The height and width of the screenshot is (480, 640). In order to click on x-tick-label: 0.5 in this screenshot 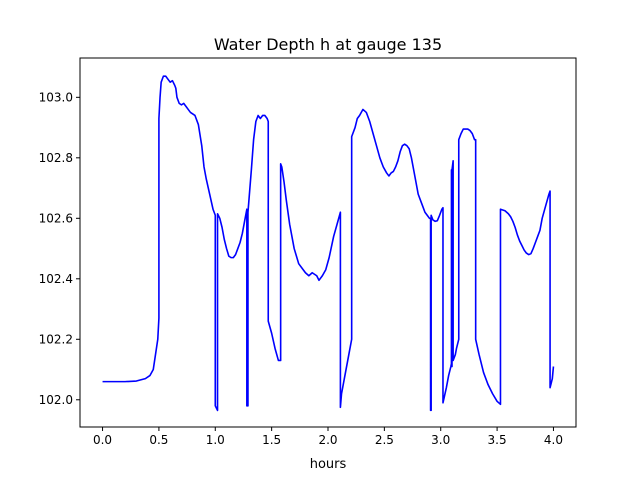, I will do `click(158, 440)`.